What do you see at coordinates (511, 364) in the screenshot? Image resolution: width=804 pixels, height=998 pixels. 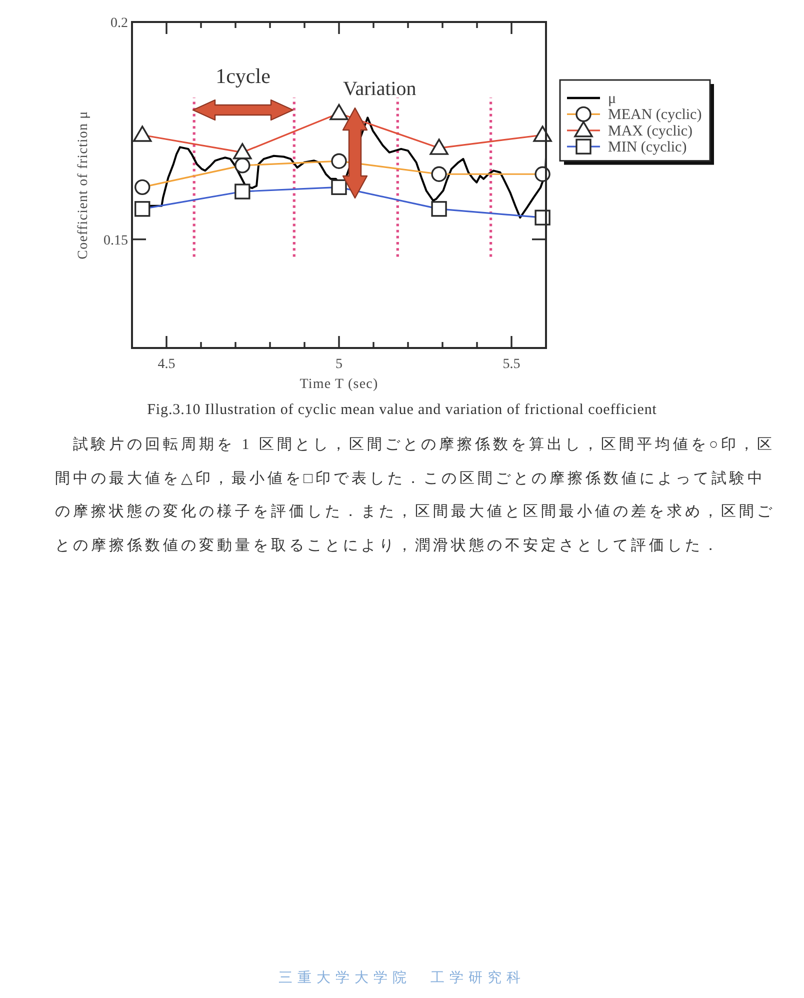 I see `x-tick-label: 5.5` at bounding box center [511, 364].